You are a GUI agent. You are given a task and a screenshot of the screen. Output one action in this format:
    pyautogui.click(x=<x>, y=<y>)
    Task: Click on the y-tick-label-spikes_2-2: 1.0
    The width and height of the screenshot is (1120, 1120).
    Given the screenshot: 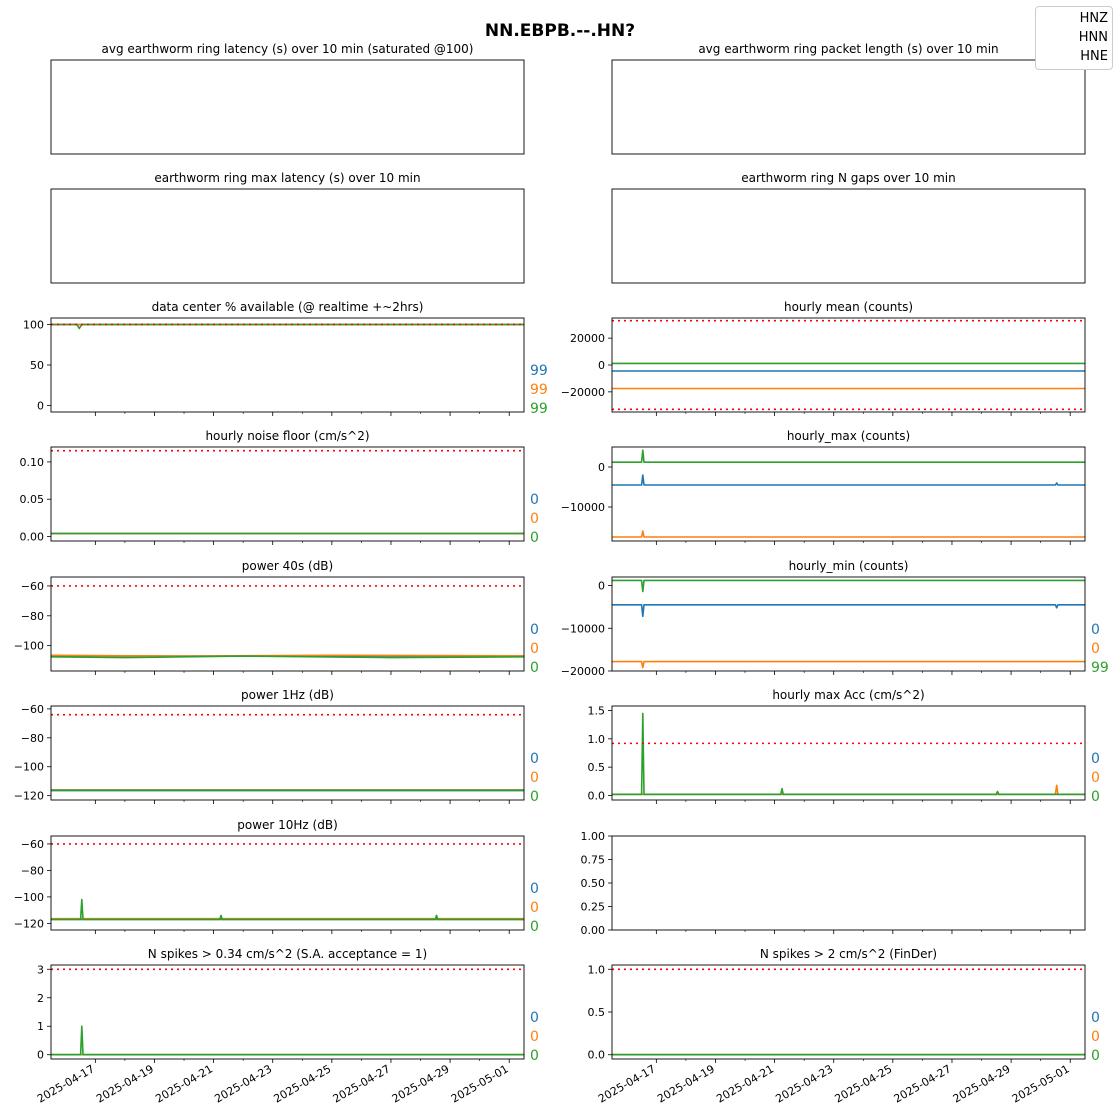 What is the action you would take?
    pyautogui.click(x=597, y=969)
    